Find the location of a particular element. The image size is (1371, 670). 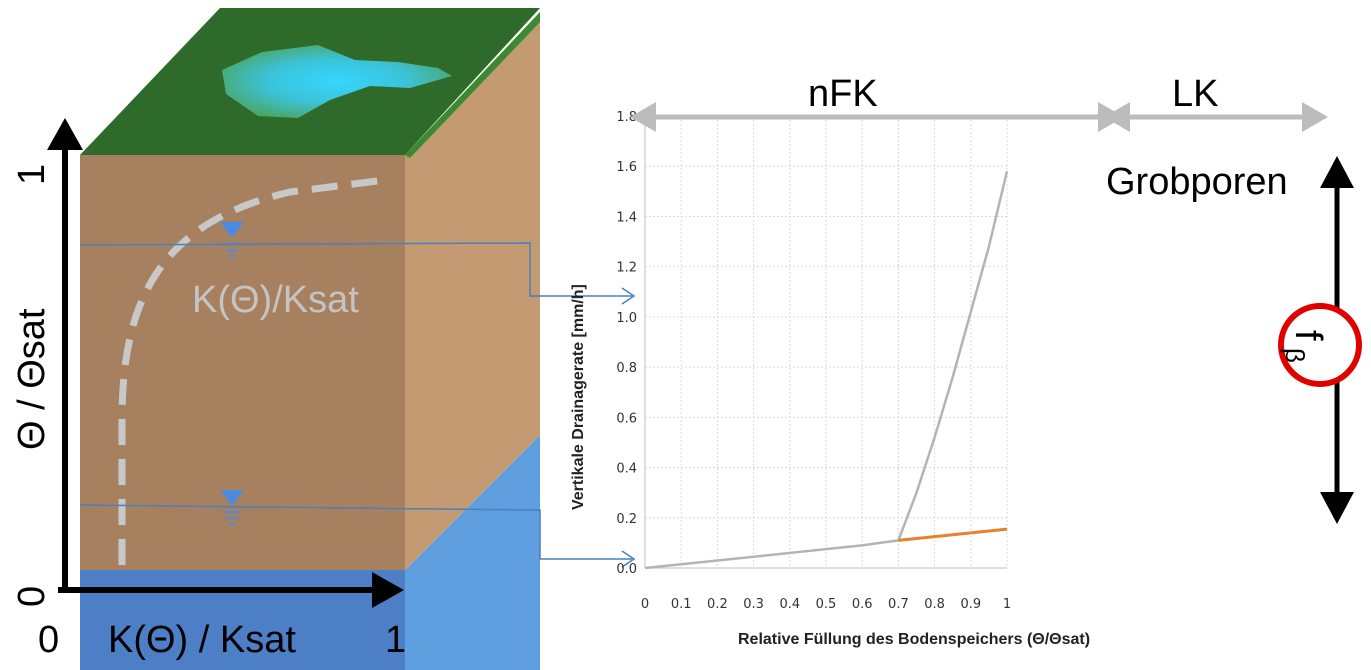

x-tick-label: 0.5 is located at coordinates (826, 604).